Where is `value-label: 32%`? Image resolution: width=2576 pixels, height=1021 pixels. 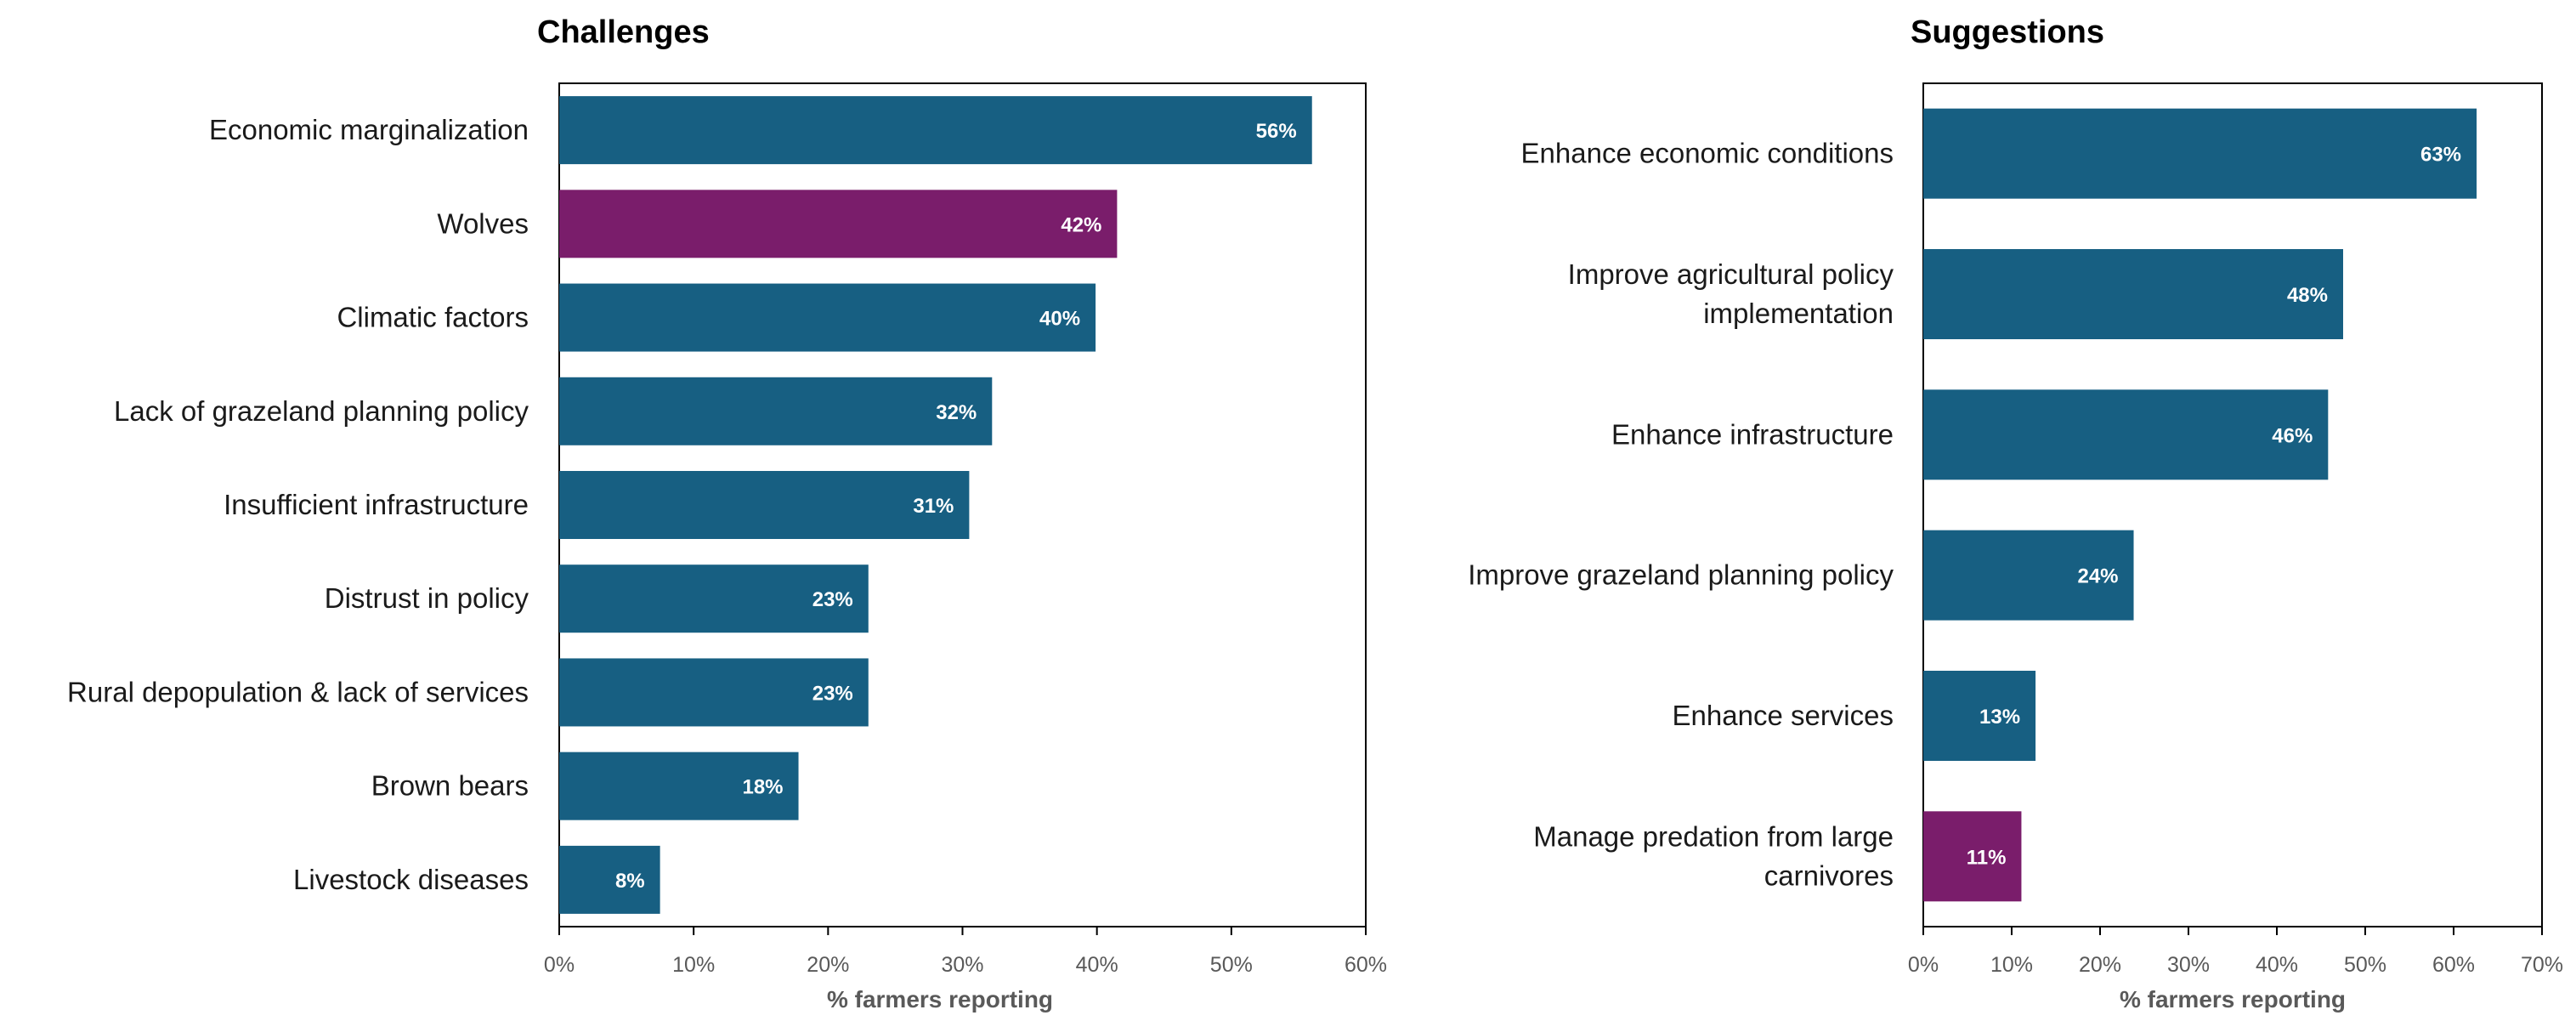
value-label: 32% is located at coordinates (956, 412).